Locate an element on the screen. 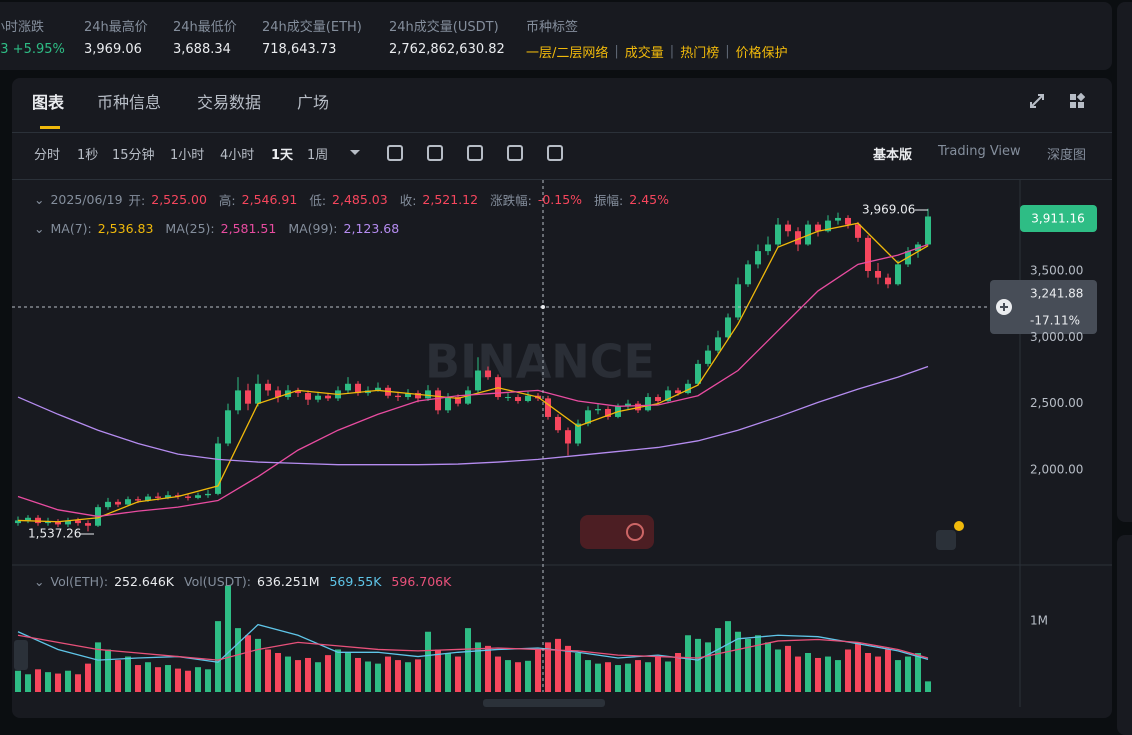 The width and height of the screenshot is (1132, 735). stat-label: 小时涨跌 is located at coordinates (22, 27).